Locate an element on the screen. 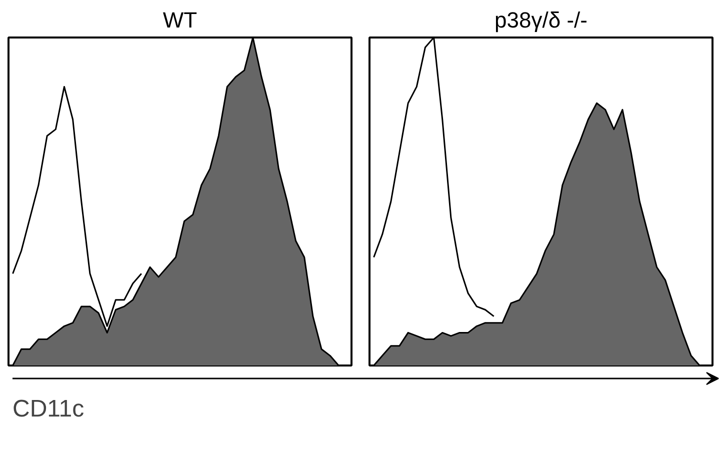  chart-title: p38γ/δ -/- is located at coordinates (541, 20).